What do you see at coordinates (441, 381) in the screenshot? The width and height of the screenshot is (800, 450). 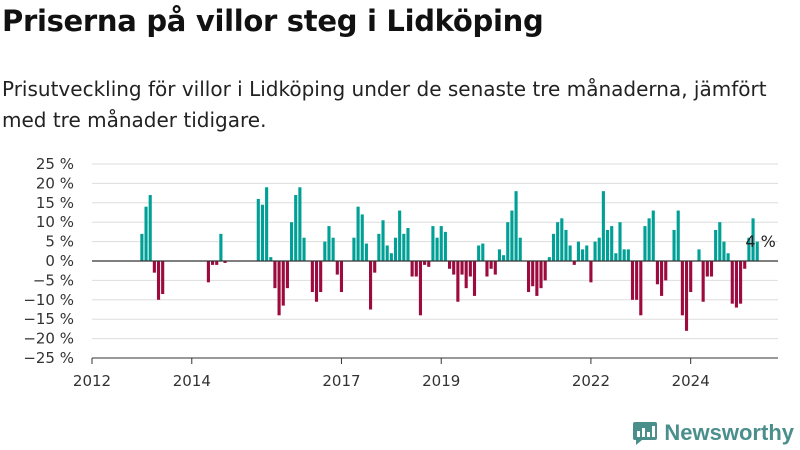 I see `x-tick-label: 2019` at bounding box center [441, 381].